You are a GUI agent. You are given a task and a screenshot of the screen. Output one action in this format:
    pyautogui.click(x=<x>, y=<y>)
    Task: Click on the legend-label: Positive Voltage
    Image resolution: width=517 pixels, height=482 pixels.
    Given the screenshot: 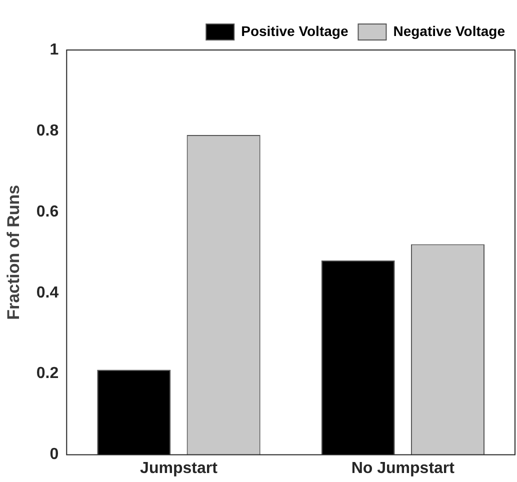 What is the action you would take?
    pyautogui.click(x=294, y=30)
    